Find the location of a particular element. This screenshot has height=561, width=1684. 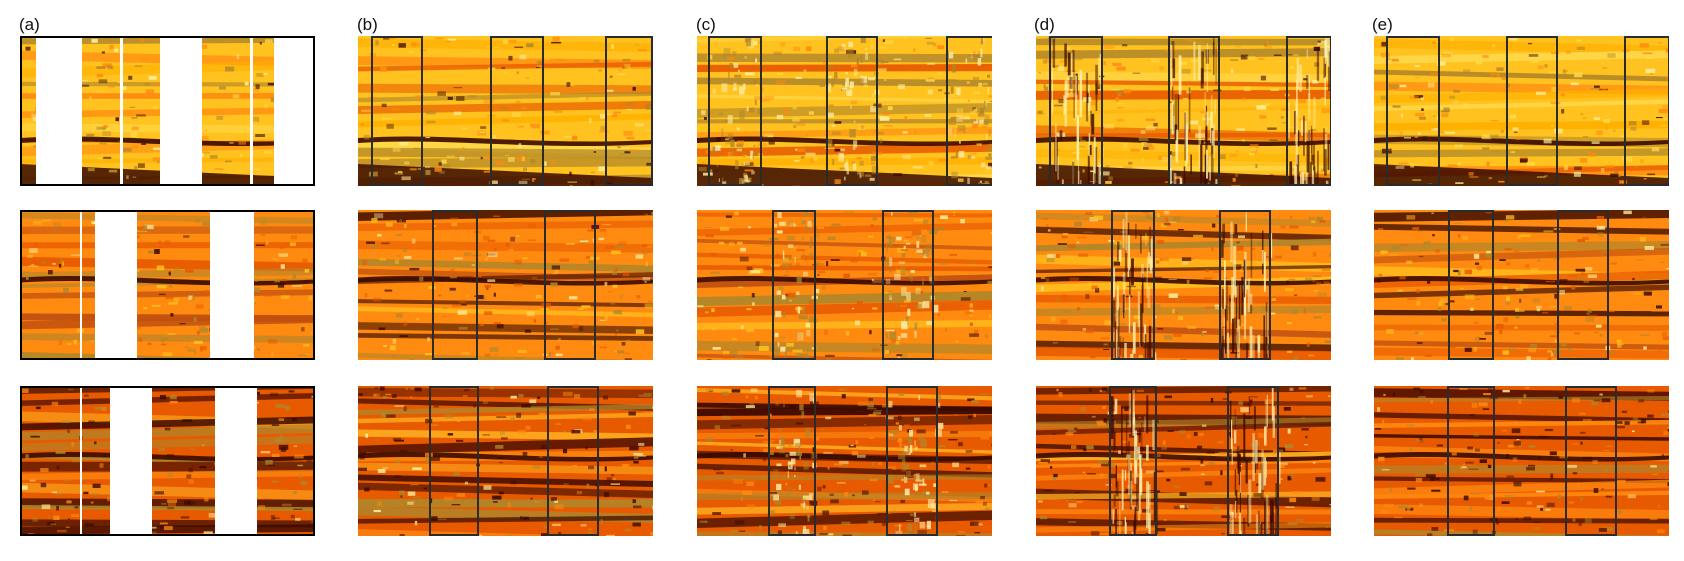

column-label-c: (c) is located at coordinates (706, 24).